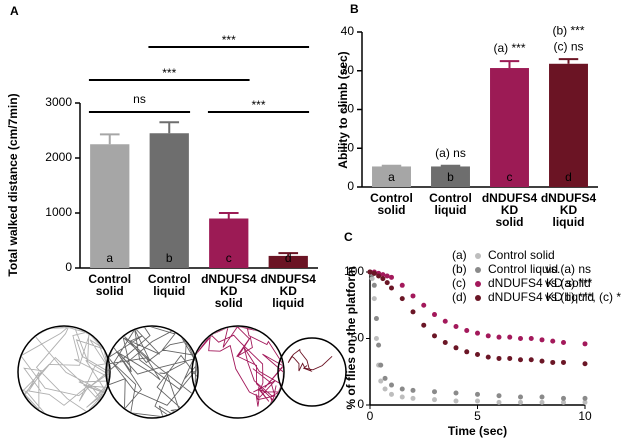 This screenshot has width=642, height=441. What do you see at coordinates (539, 283) in the screenshot?
I see `legend-name: dNDUFS4 KD solid` at bounding box center [539, 283].